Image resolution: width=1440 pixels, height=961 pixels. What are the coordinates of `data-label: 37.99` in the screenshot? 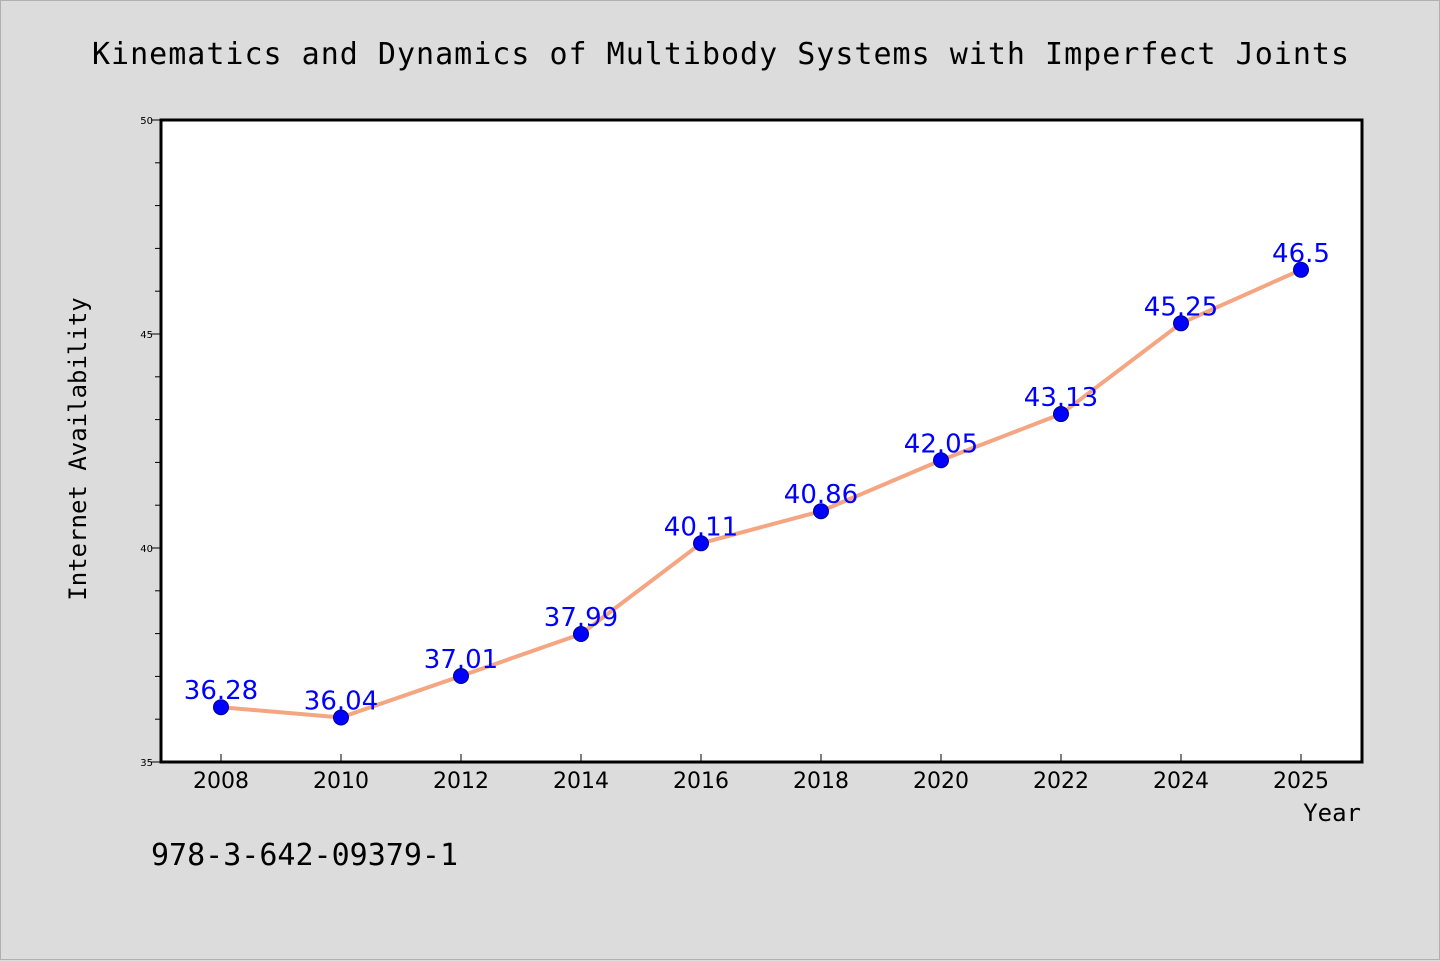 It's located at (581, 618).